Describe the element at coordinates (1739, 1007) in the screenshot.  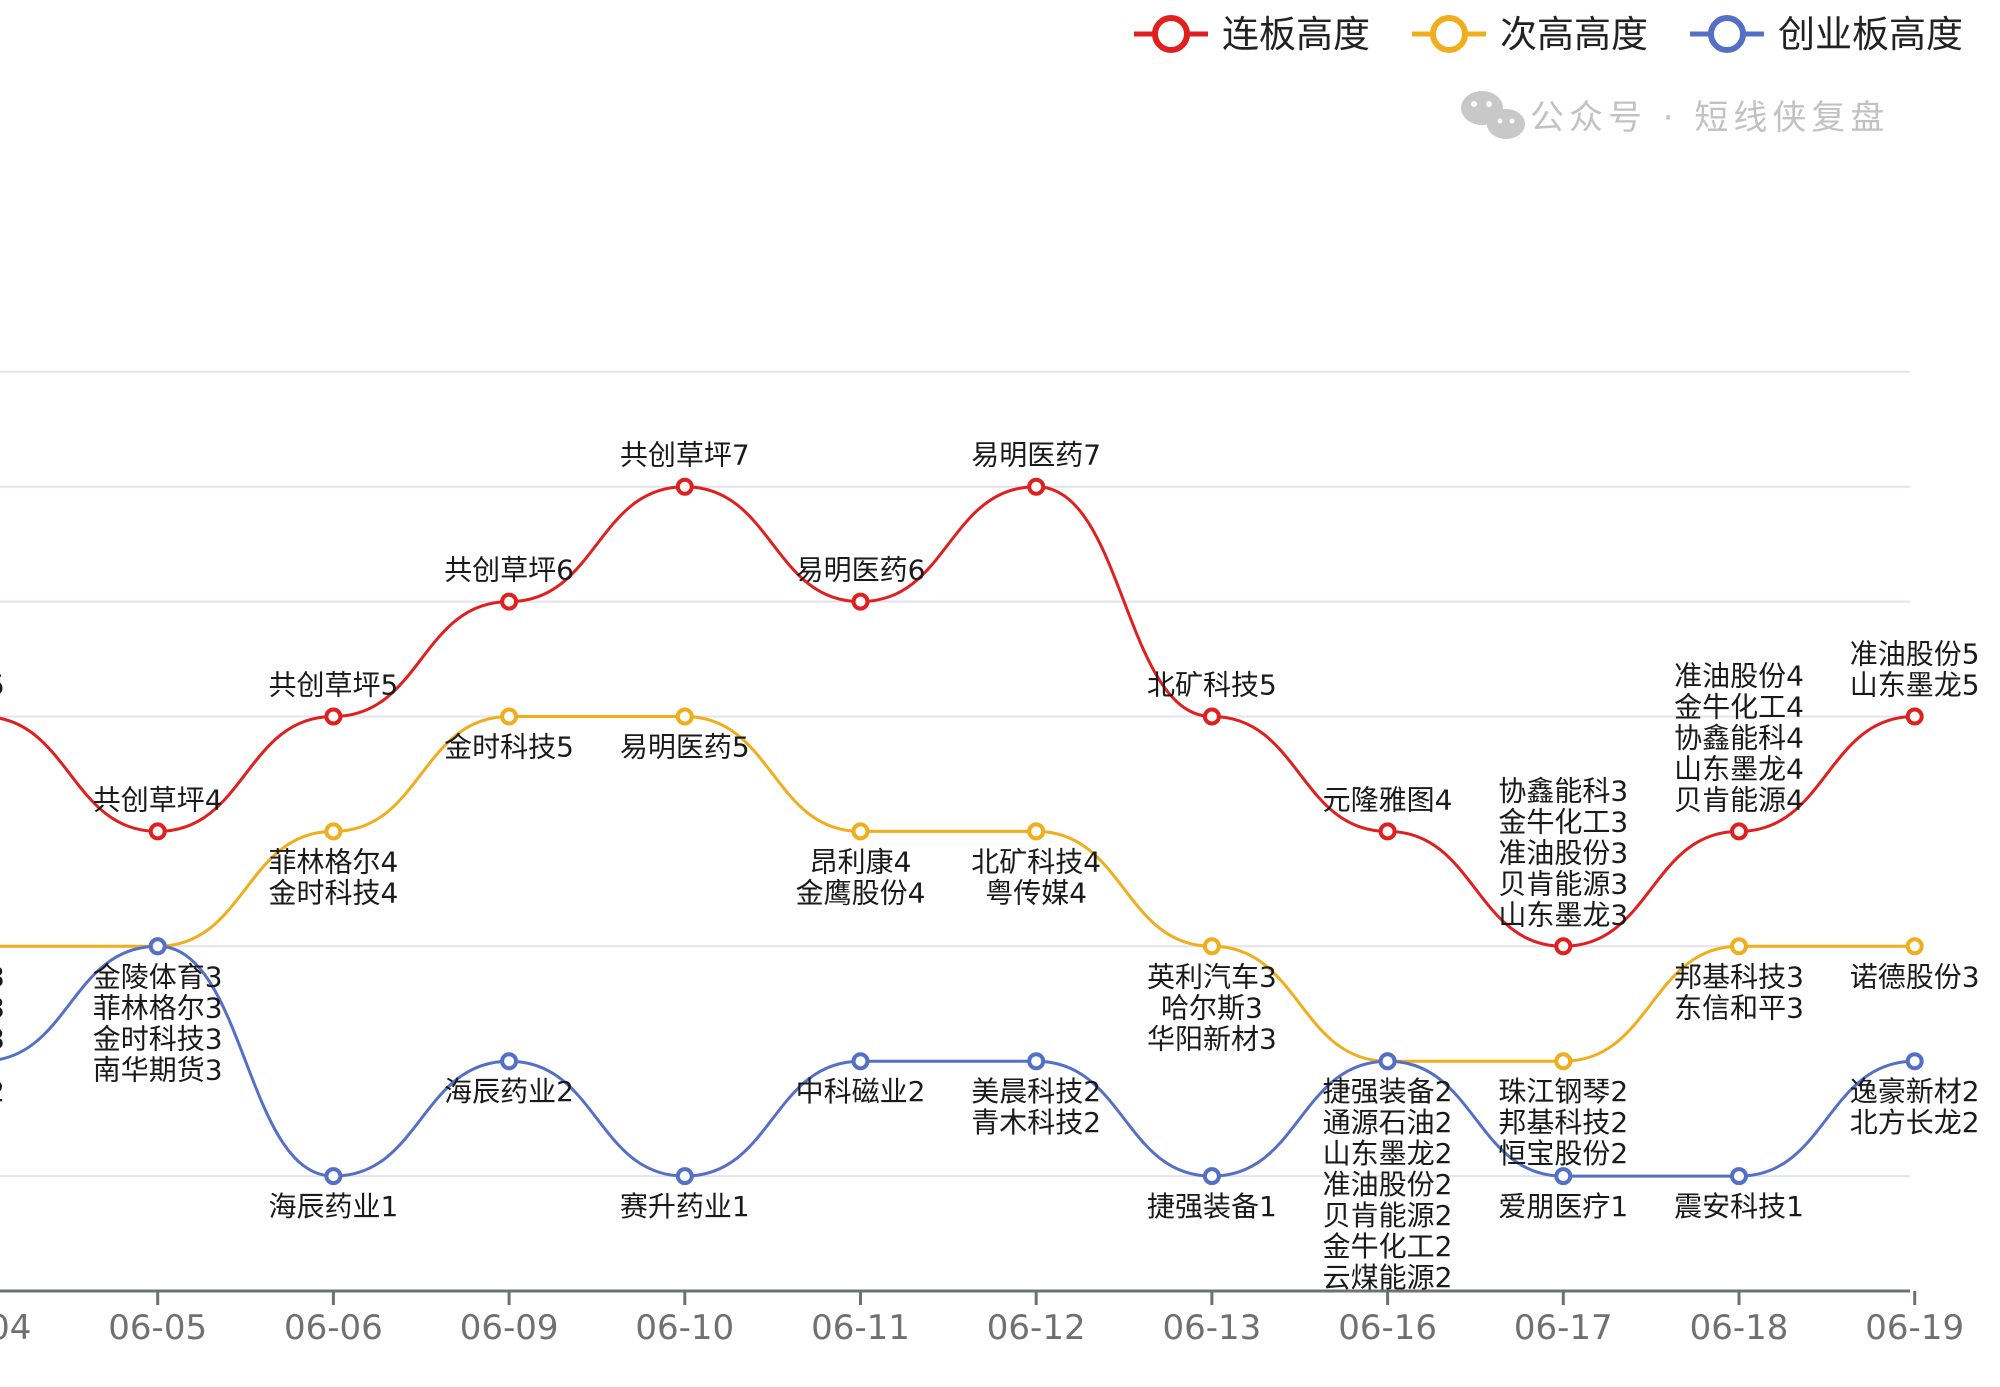
I see `data-label-line: 东信和平3` at that location.